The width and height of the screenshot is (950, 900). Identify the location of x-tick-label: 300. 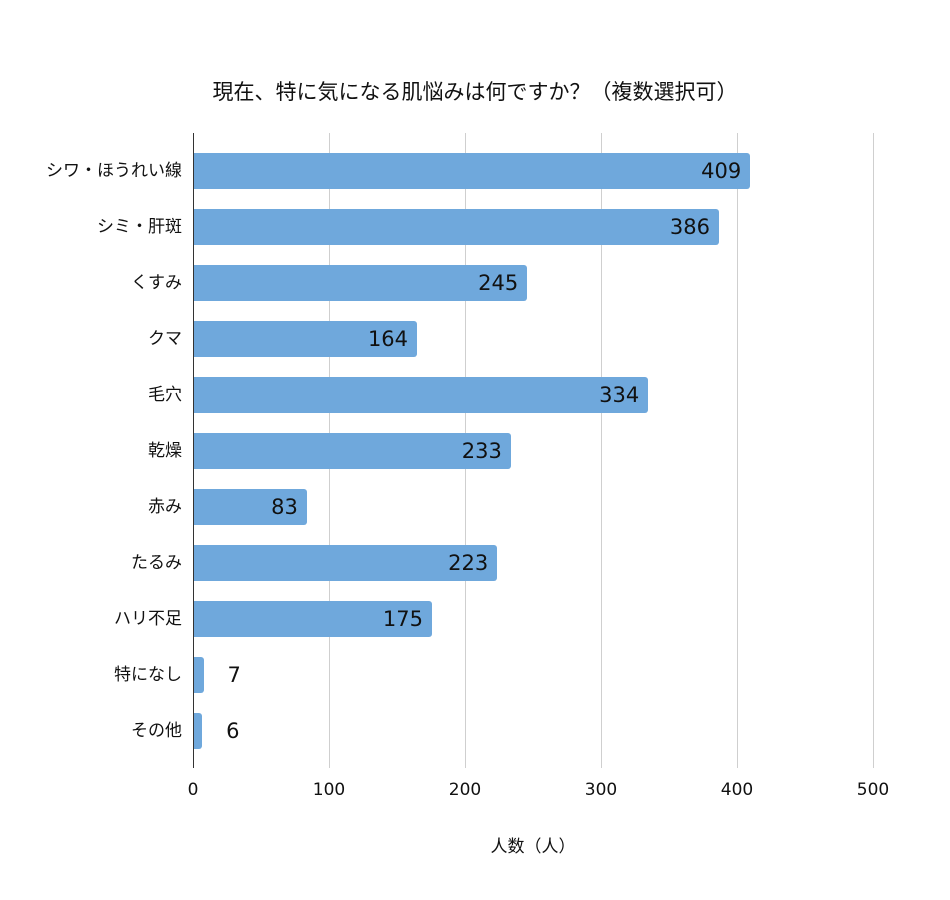
(601, 790).